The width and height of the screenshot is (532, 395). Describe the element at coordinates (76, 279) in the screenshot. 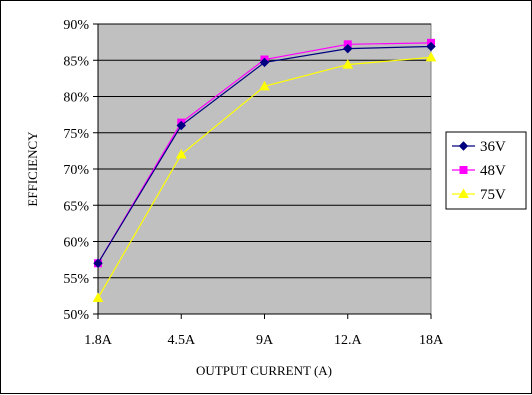

I see `y-tick-label: 55%` at that location.